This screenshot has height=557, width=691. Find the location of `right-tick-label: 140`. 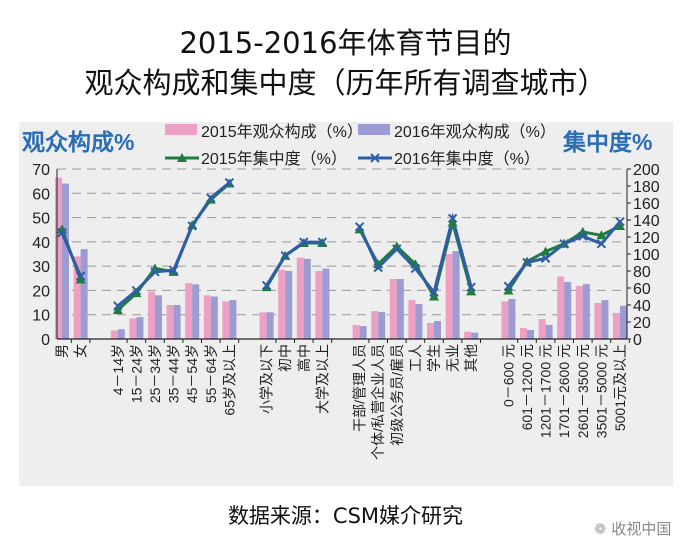

right-tick-label: 140 is located at coordinates (646, 221).